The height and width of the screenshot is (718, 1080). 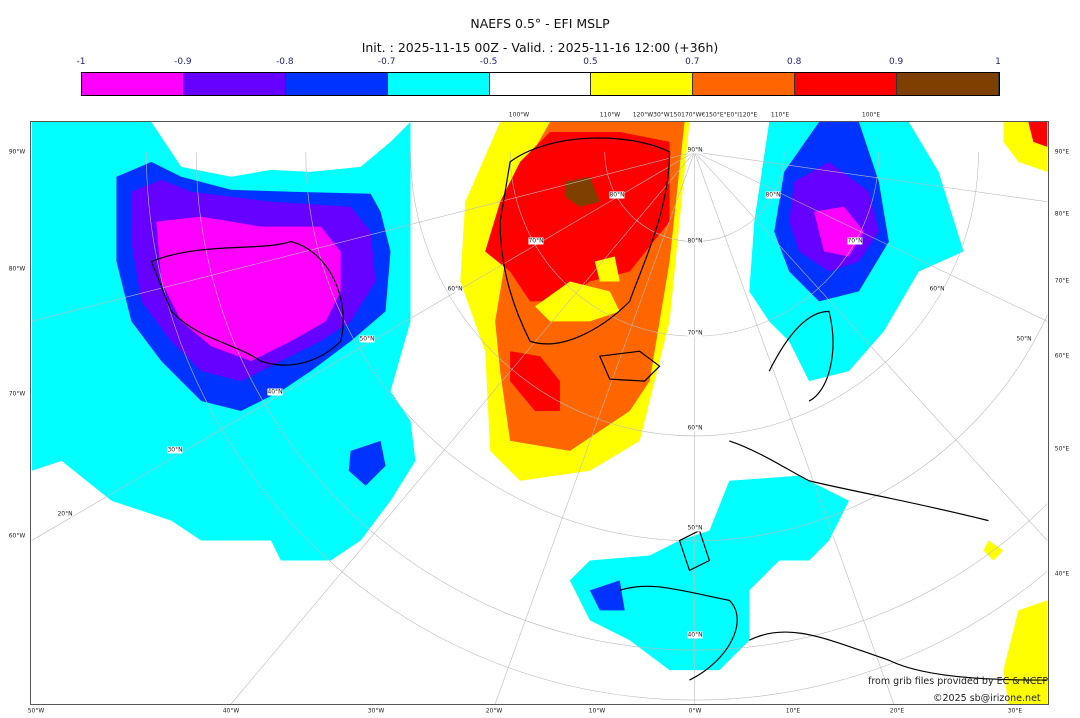 What do you see at coordinates (590, 62) in the screenshot?
I see `colorbar-tick: 0.5` at bounding box center [590, 62].